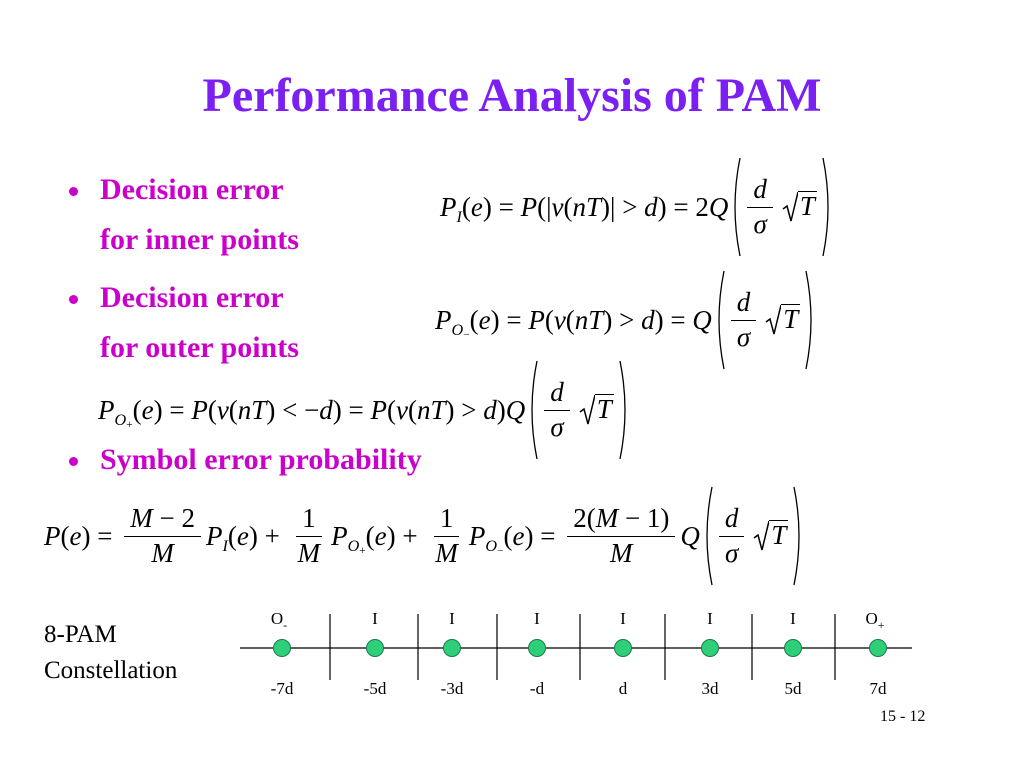 This screenshot has height=768, width=1024. I want to click on label-base: O, so click(871, 618).